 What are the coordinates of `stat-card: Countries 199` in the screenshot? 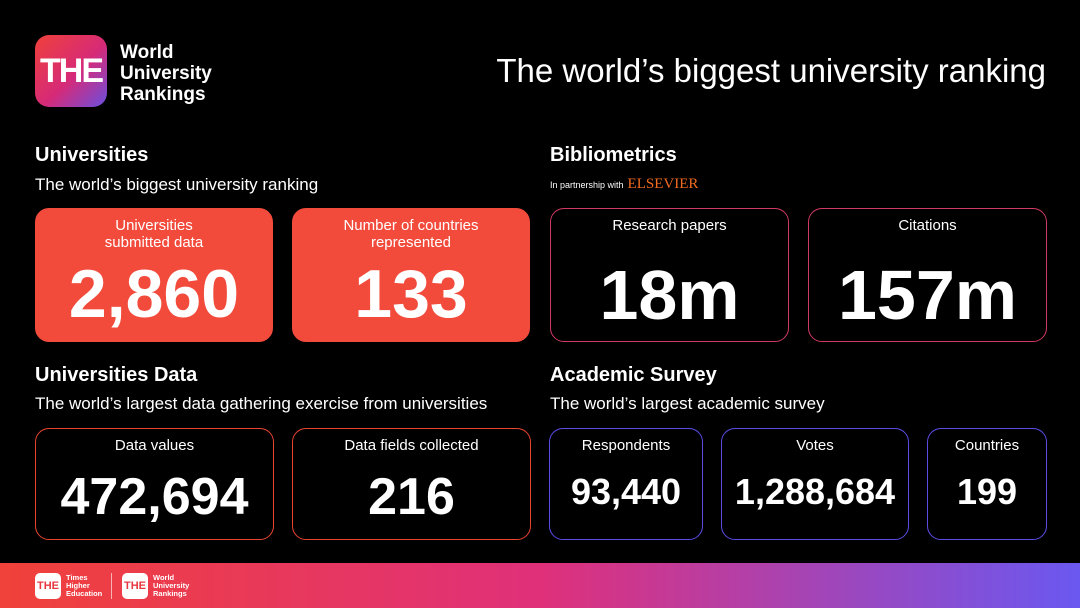 It's located at (987, 484).